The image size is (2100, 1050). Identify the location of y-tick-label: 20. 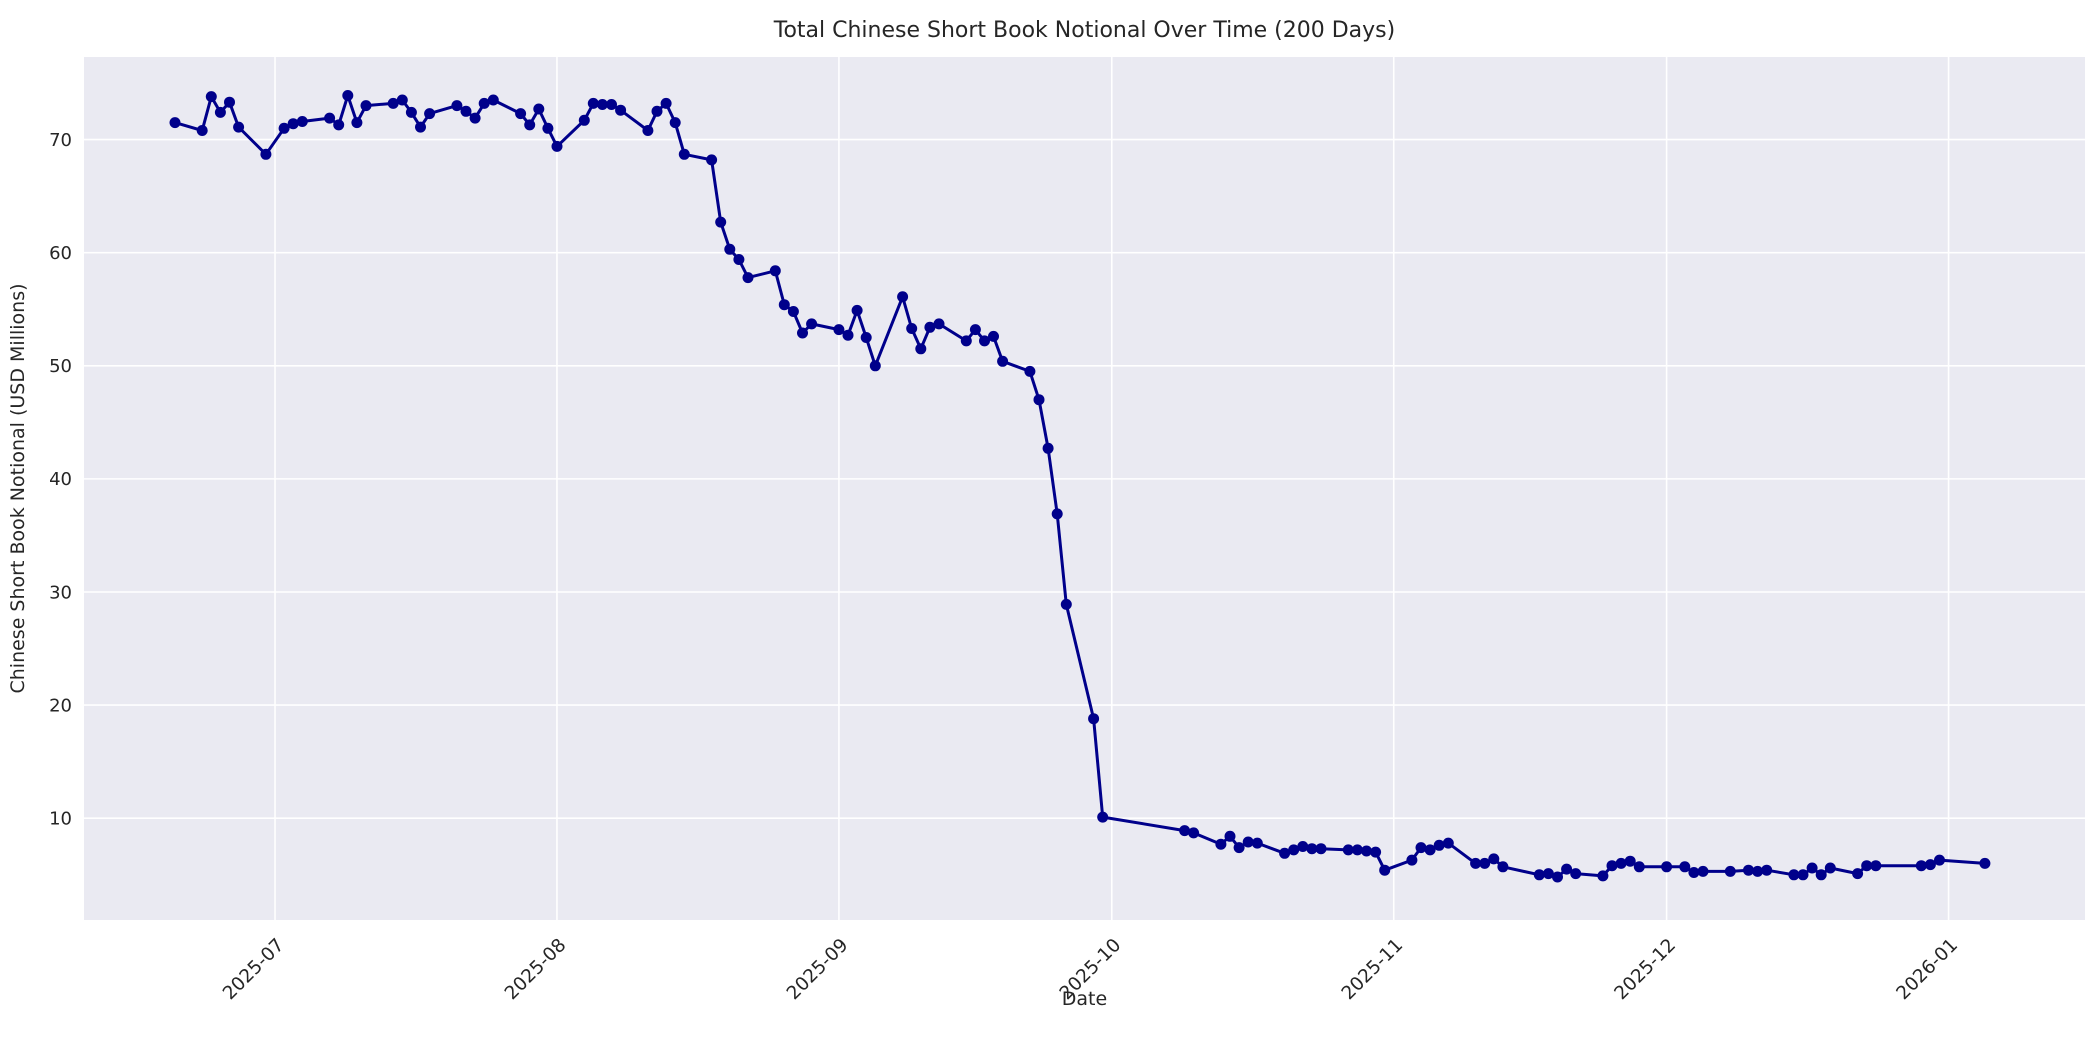
(60, 705).